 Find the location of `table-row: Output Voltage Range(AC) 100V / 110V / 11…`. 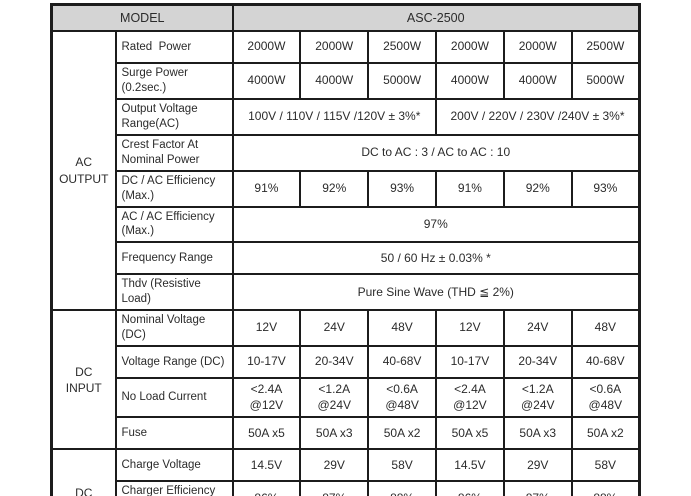

table-row: Output Voltage Range(AC) 100V / 110V / 11… is located at coordinates (346, 116).